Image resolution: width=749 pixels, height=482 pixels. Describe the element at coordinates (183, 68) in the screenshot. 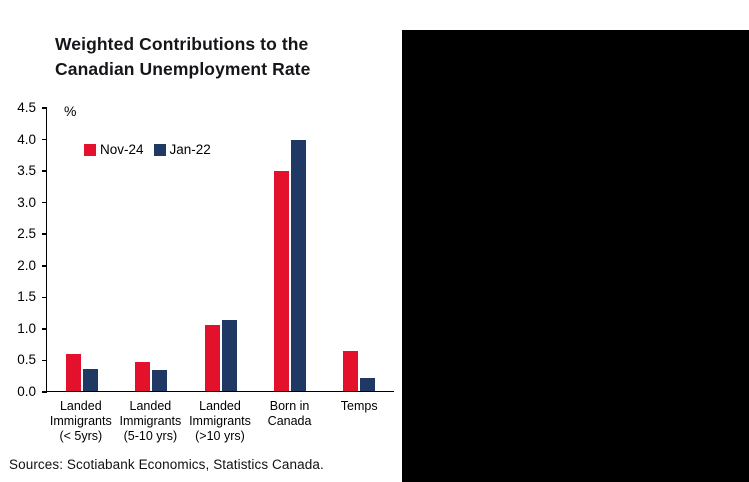

I see `chart-title-line-2: Canadian Unemployment Rate` at that location.